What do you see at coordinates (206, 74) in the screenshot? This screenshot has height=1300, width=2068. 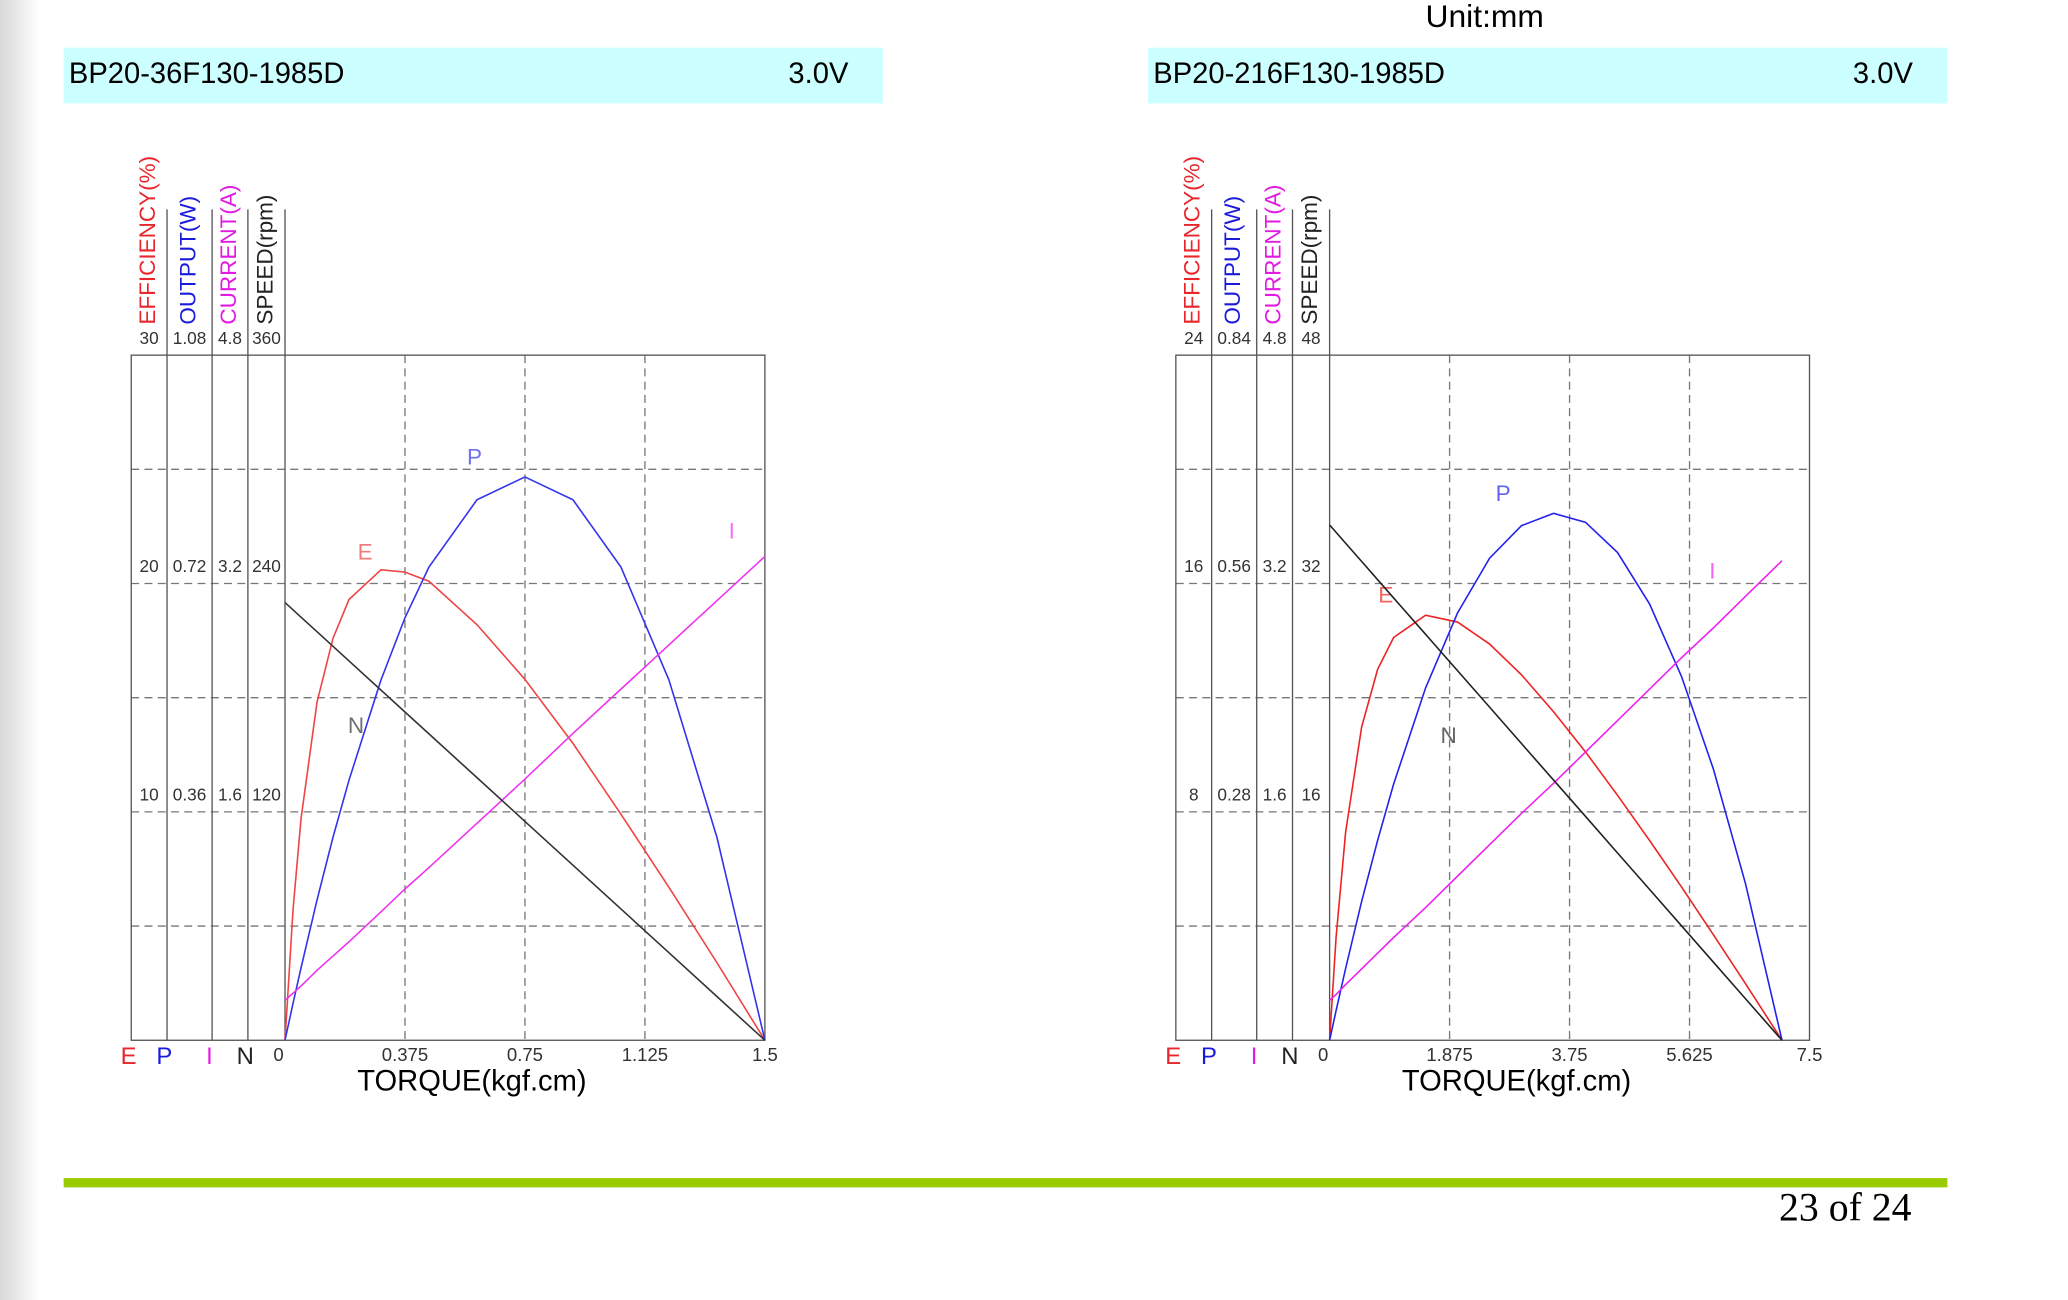 I see `model-title: BP20-36F130-1985D` at bounding box center [206, 74].